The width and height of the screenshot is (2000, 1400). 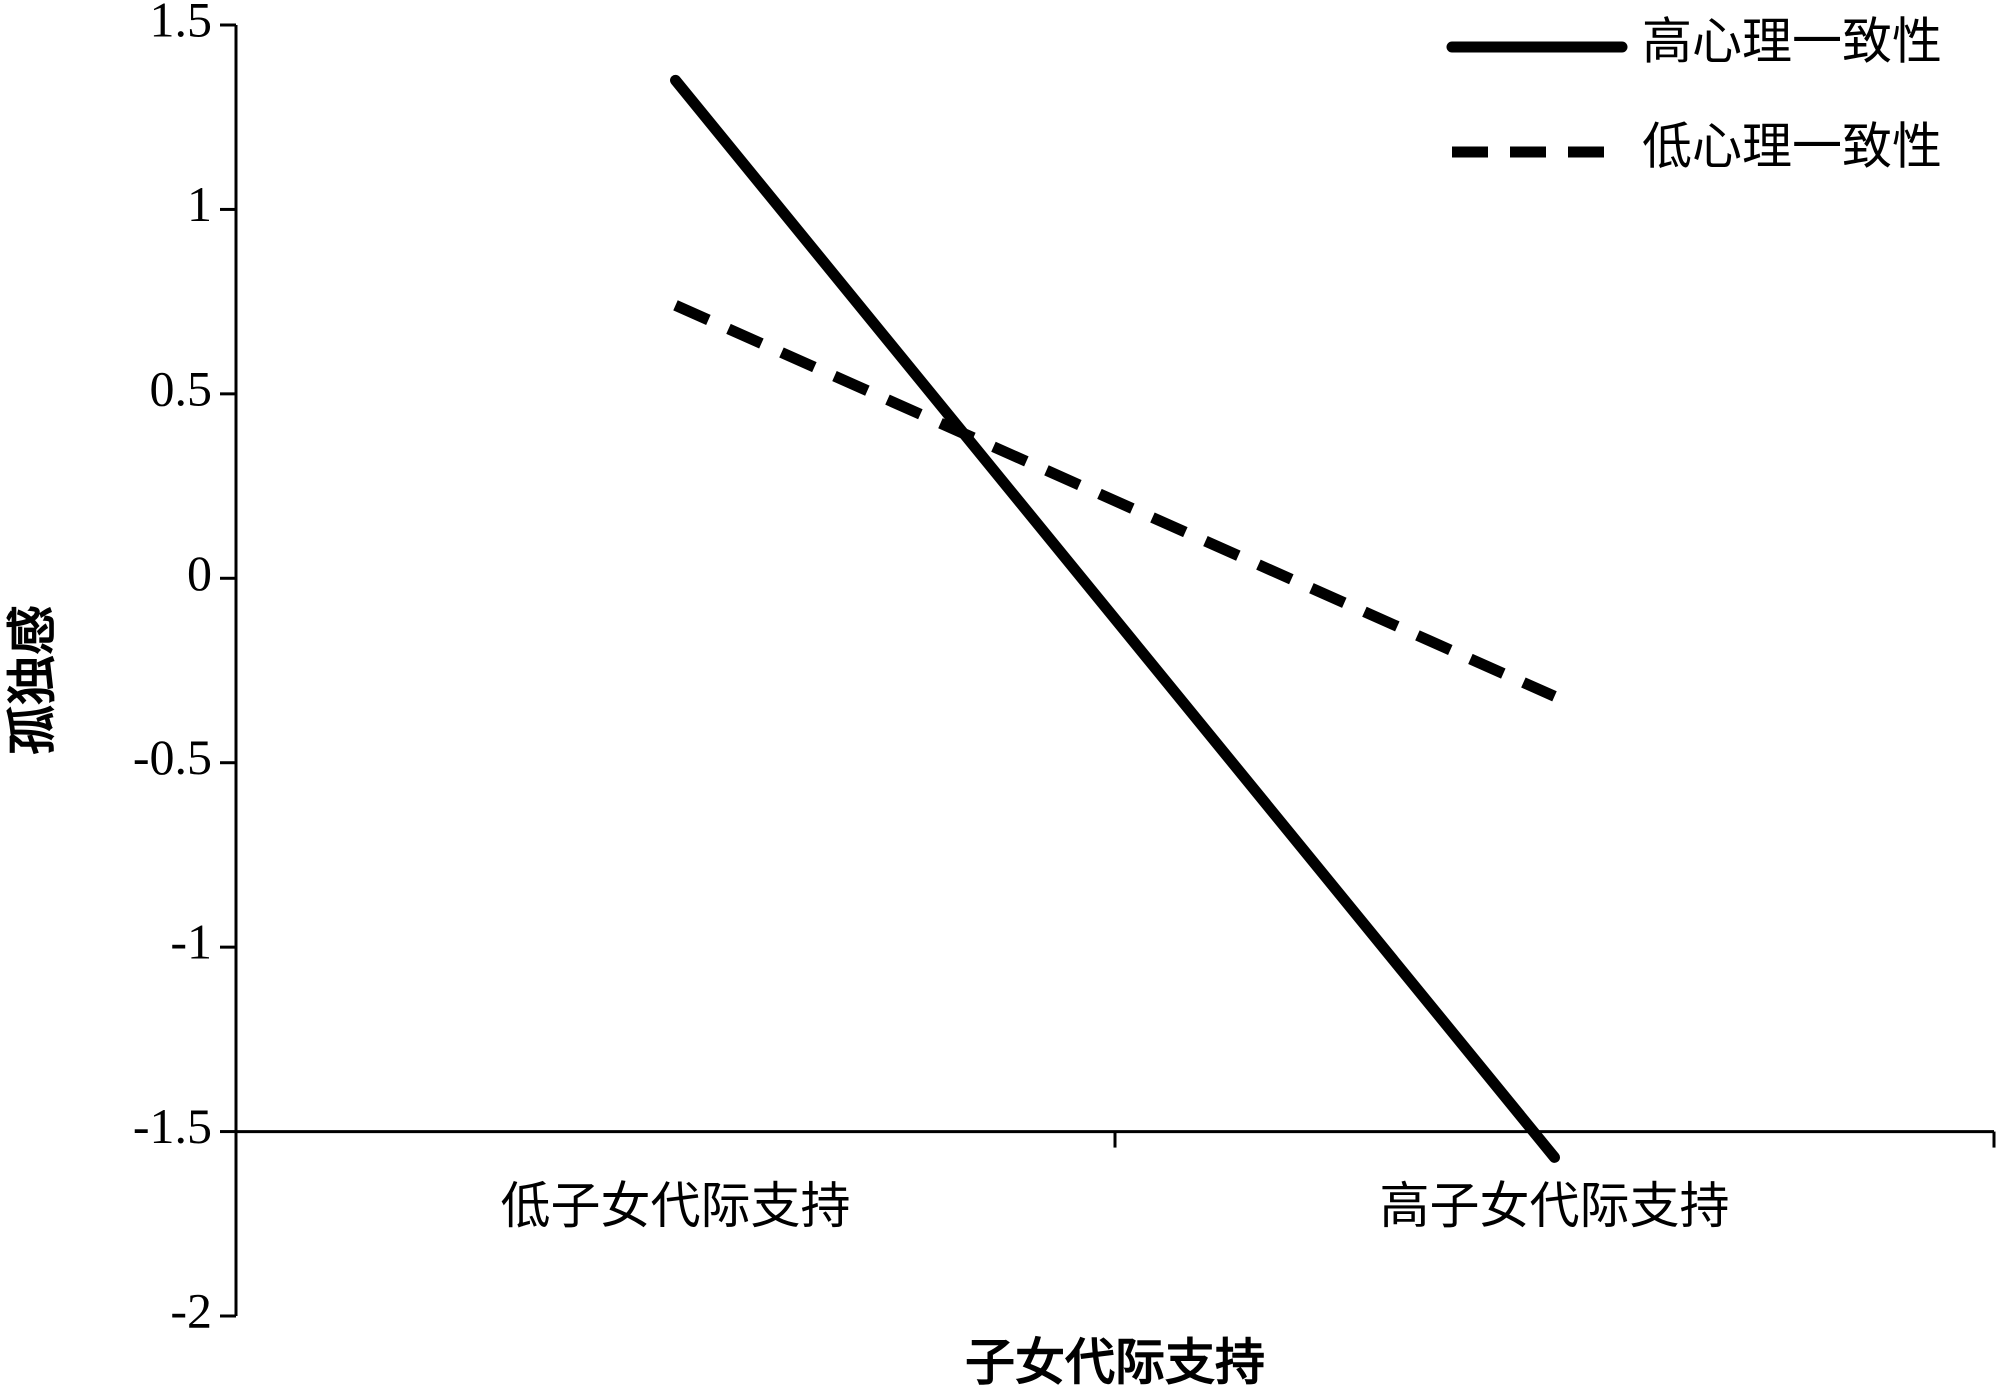 I want to click on y-tick-label: -1.5, so click(x=172, y=1126).